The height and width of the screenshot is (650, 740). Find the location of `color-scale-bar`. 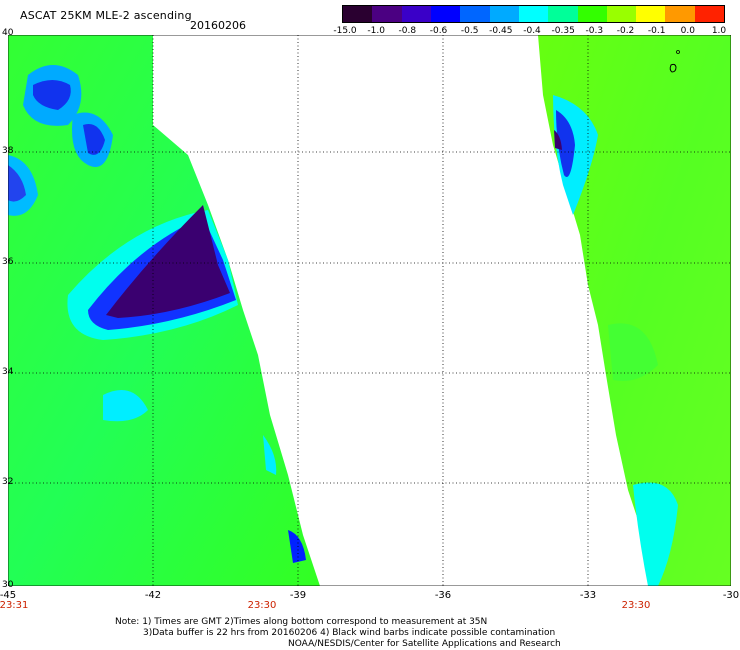

color-scale-bar is located at coordinates (533, 14).